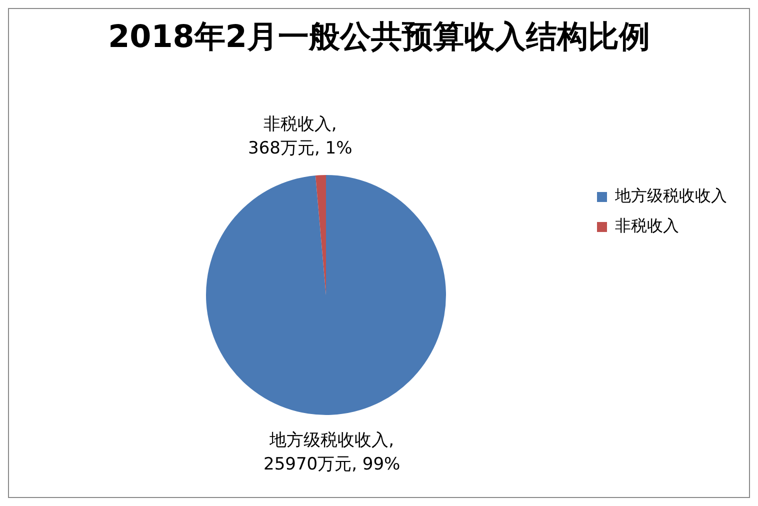  What do you see at coordinates (647, 226) in the screenshot?
I see `legend-label: 非税收入` at bounding box center [647, 226].